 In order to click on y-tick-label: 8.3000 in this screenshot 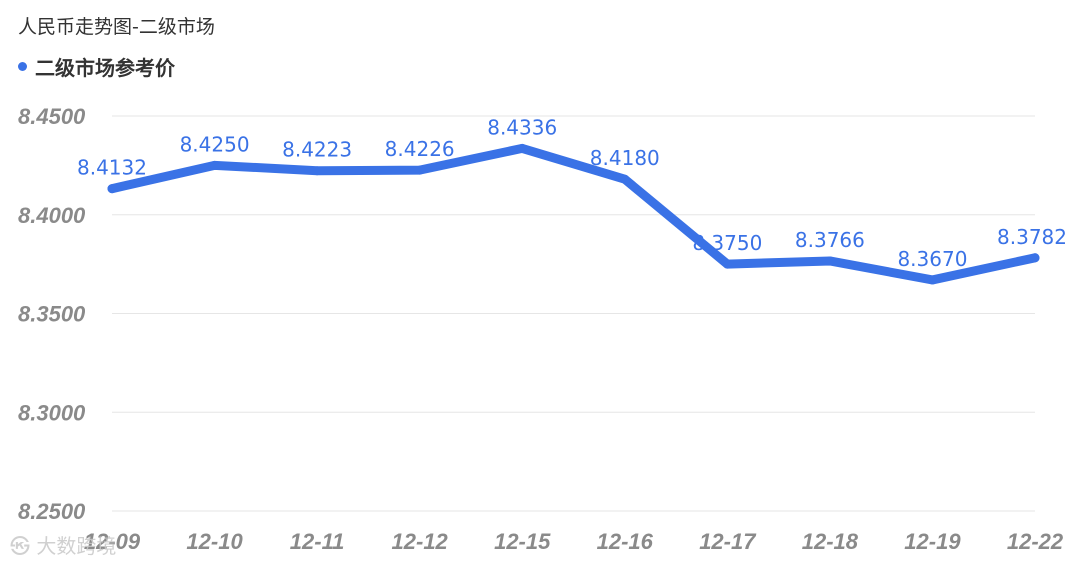, I will do `click(52, 412)`.